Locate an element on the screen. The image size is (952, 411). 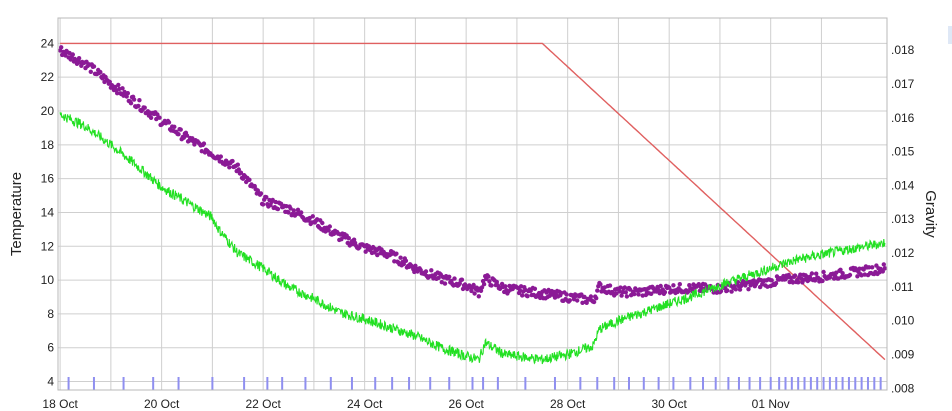
y-tick-label: 10 is located at coordinates (48, 280).